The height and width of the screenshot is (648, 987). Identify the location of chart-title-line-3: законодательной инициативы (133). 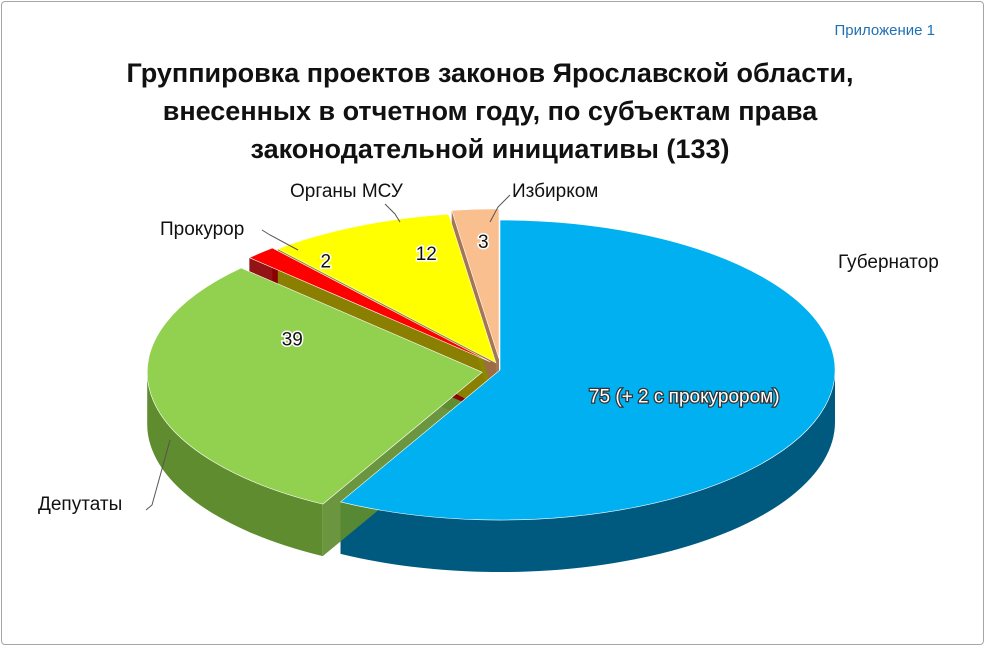
(490, 149).